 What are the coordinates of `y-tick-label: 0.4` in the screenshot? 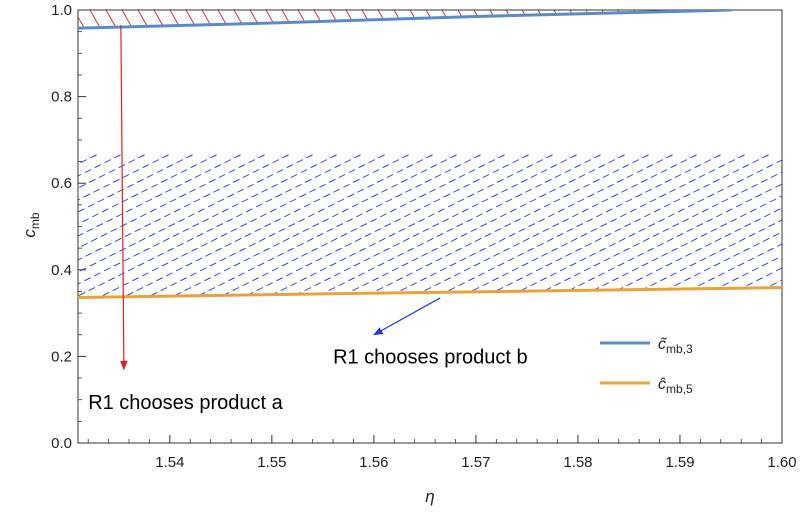 It's located at (61, 270).